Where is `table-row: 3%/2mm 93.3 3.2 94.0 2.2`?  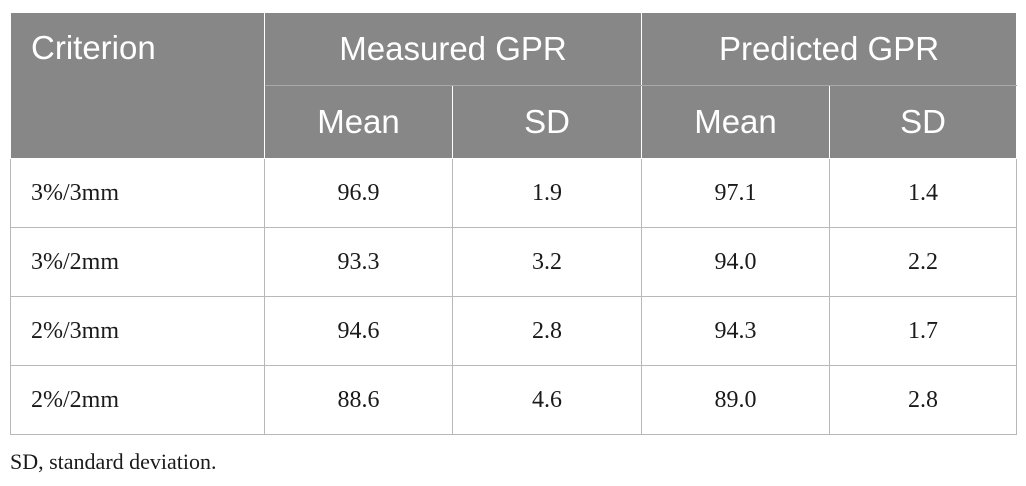 table-row: 3%/2mm 93.3 3.2 94.0 2.2 is located at coordinates (513, 262).